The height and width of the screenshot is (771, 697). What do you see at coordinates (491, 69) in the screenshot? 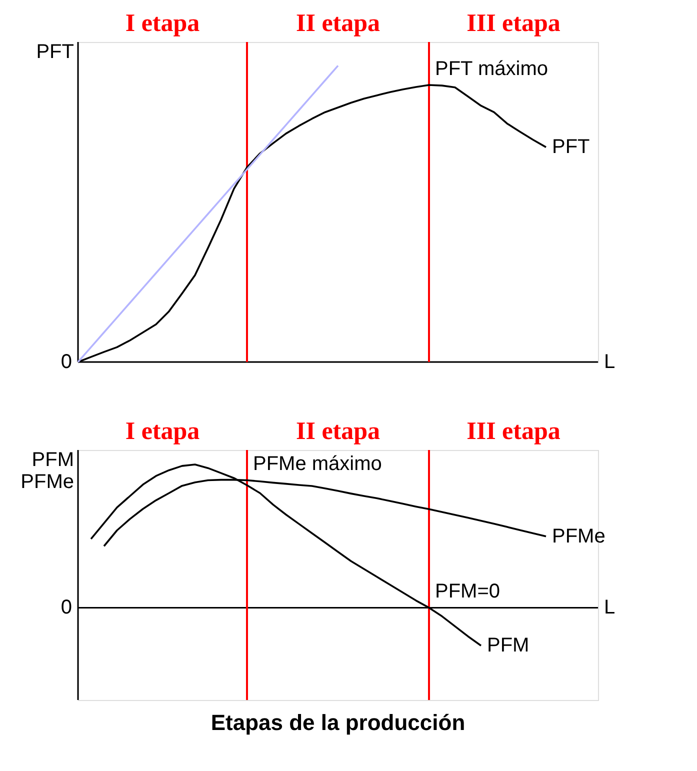
I see `annotation: PFT máximo` at bounding box center [491, 69].